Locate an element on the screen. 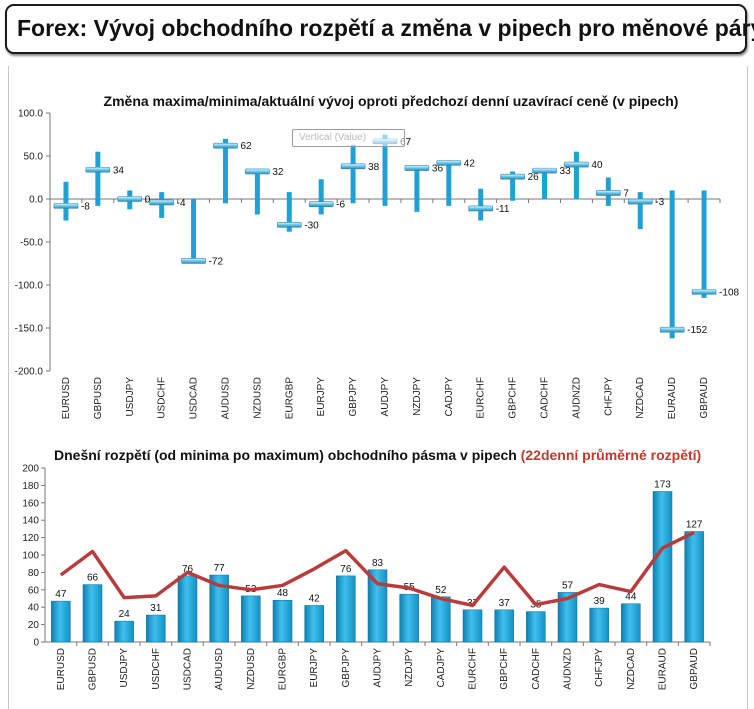 The image size is (754, 709). current-marker-usdchf is located at coordinates (161, 202).